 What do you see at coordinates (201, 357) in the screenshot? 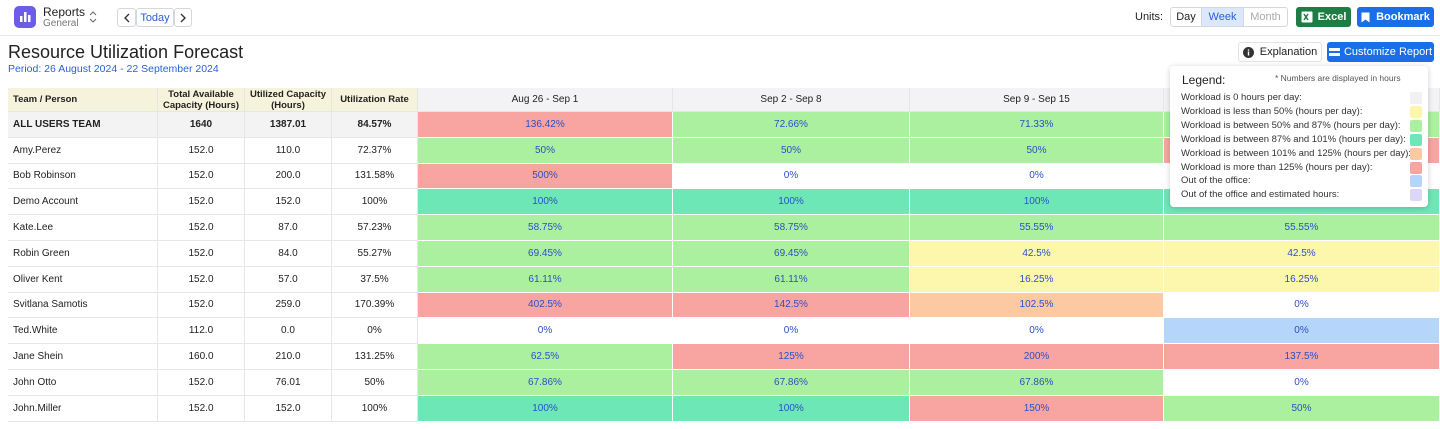
I see `table-cell: 160.0` at bounding box center [201, 357].